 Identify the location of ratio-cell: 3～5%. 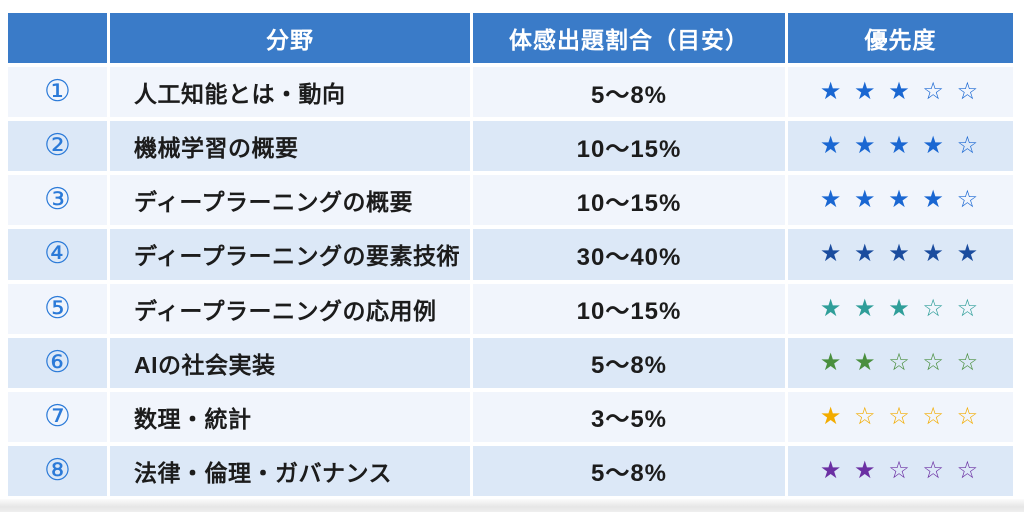
(629, 416).